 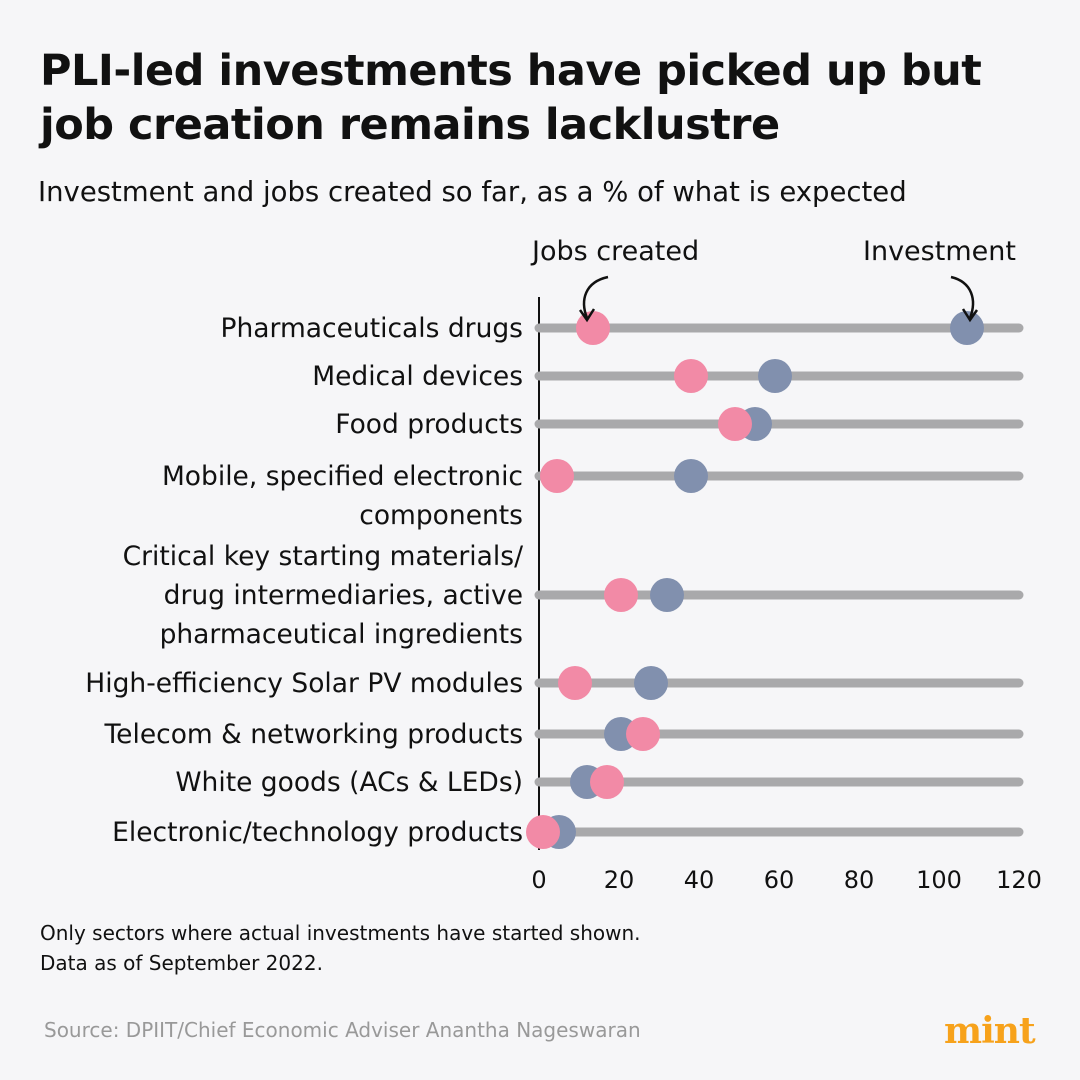 I want to click on category-label-line: White goods (ACs & LEDs), so click(x=349, y=782).